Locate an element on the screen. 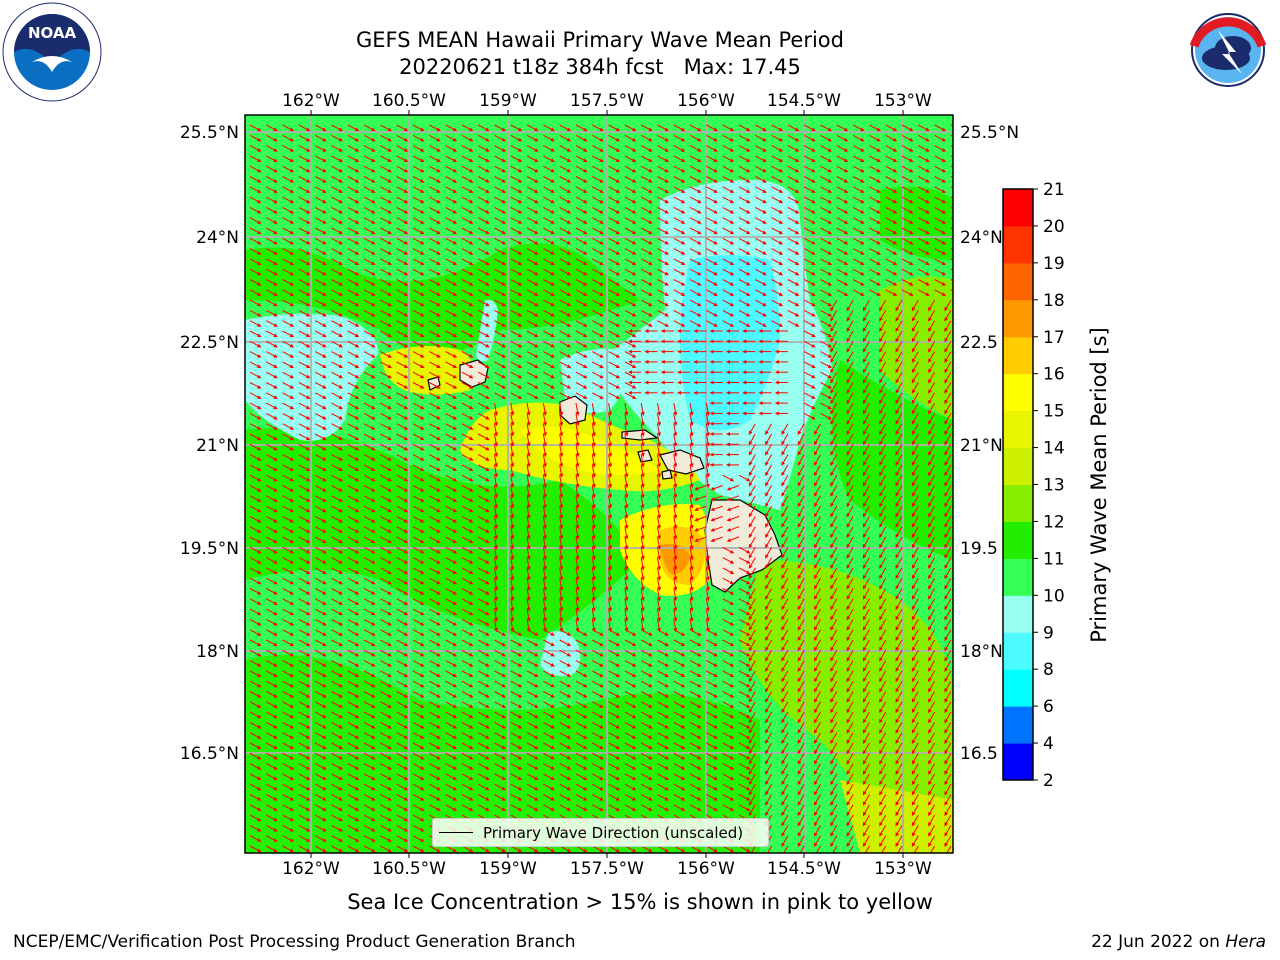 Image resolution: width=1280 pixels, height=960 pixels. legend-line-swatch is located at coordinates (456, 832).